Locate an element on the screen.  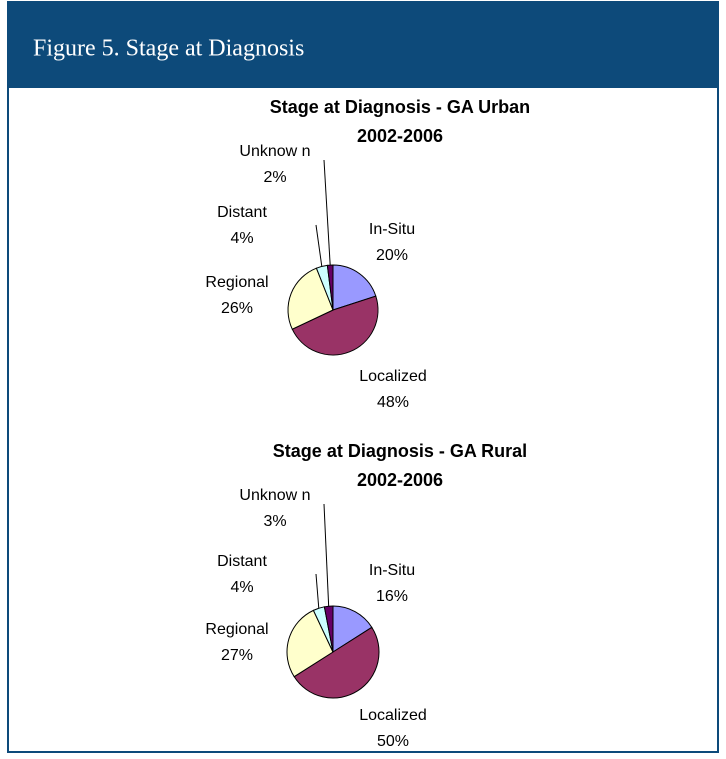
slice-value-label: 50% is located at coordinates (393, 741).